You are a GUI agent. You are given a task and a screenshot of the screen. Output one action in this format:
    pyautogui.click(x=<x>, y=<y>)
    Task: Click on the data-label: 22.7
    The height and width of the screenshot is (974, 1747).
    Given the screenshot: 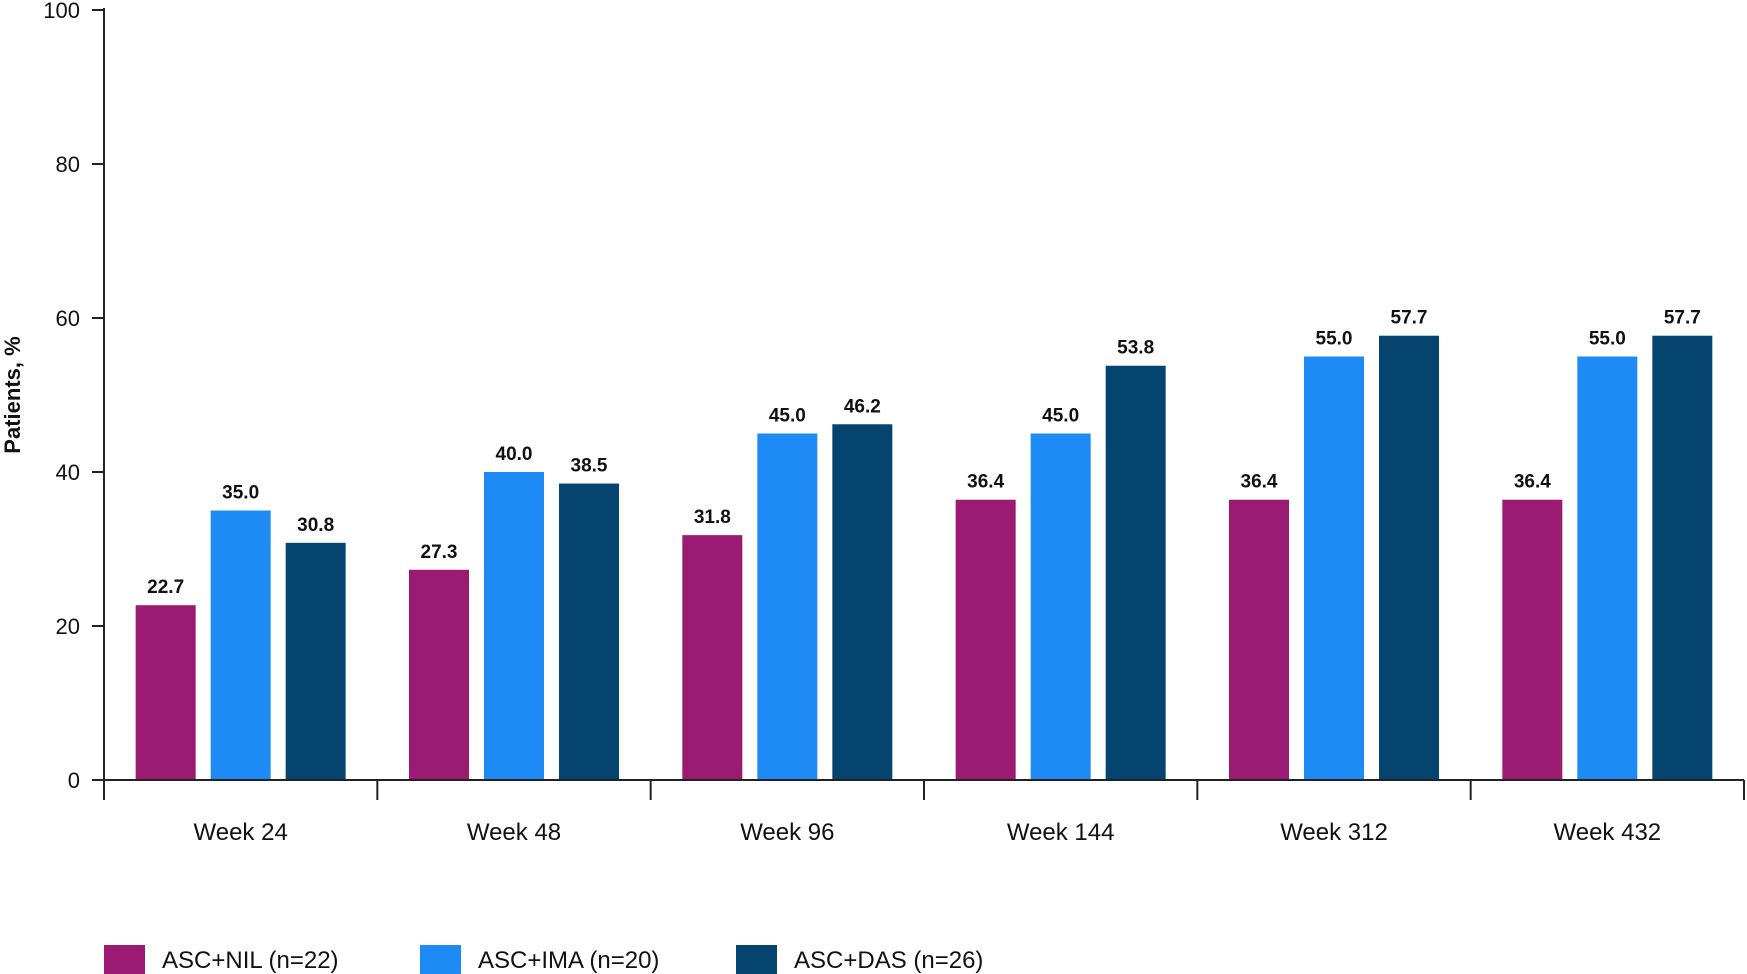 What is the action you would take?
    pyautogui.click(x=165, y=587)
    